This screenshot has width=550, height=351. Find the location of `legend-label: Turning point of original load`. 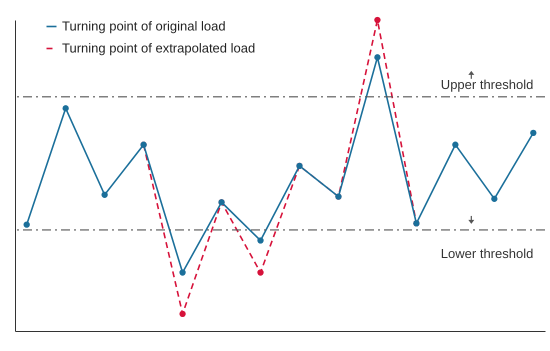

legend-label: Turning point of original load is located at coordinates (144, 26).